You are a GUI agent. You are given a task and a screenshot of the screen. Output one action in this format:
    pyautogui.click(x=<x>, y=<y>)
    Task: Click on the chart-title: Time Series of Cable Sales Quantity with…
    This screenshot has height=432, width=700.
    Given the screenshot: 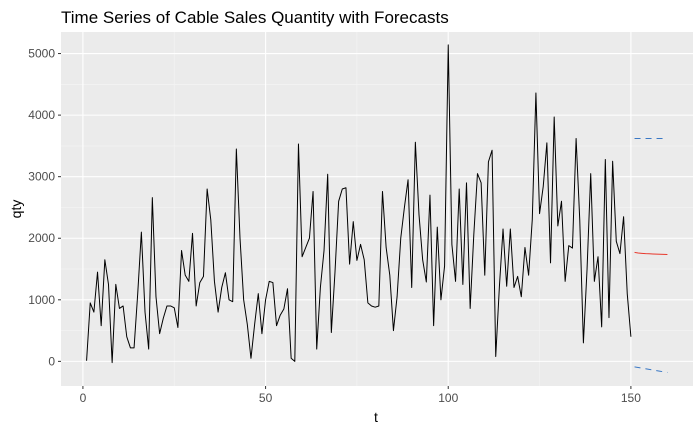 What is the action you would take?
    pyautogui.click(x=255, y=17)
    